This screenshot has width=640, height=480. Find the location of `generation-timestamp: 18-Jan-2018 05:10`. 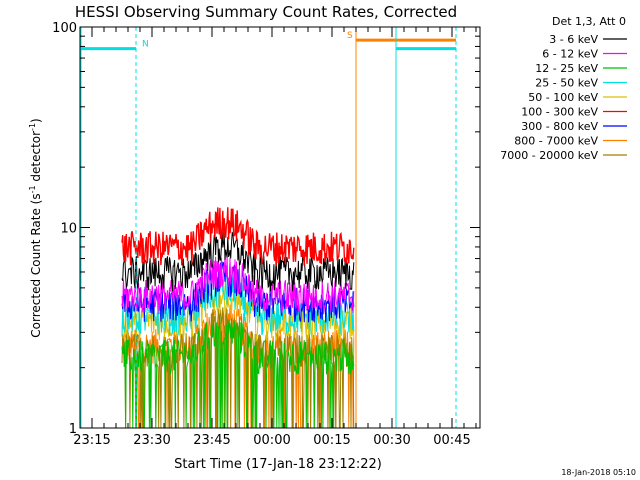

generation-timestamp: 18-Jan-2018 05:10 is located at coordinates (598, 472).